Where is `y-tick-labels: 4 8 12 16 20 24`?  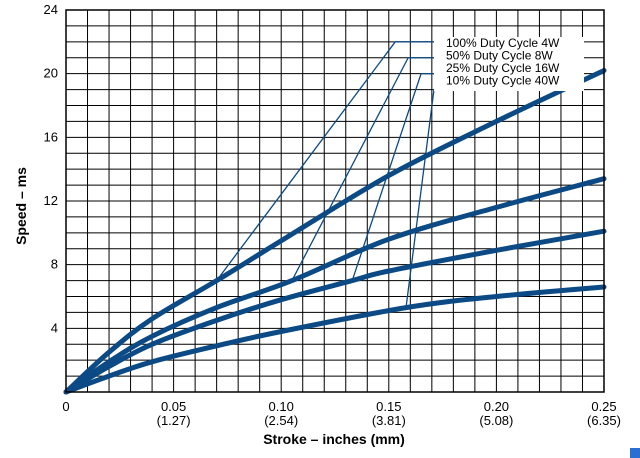
y-tick-labels: 4 8 12 16 20 24 is located at coordinates (51, 168).